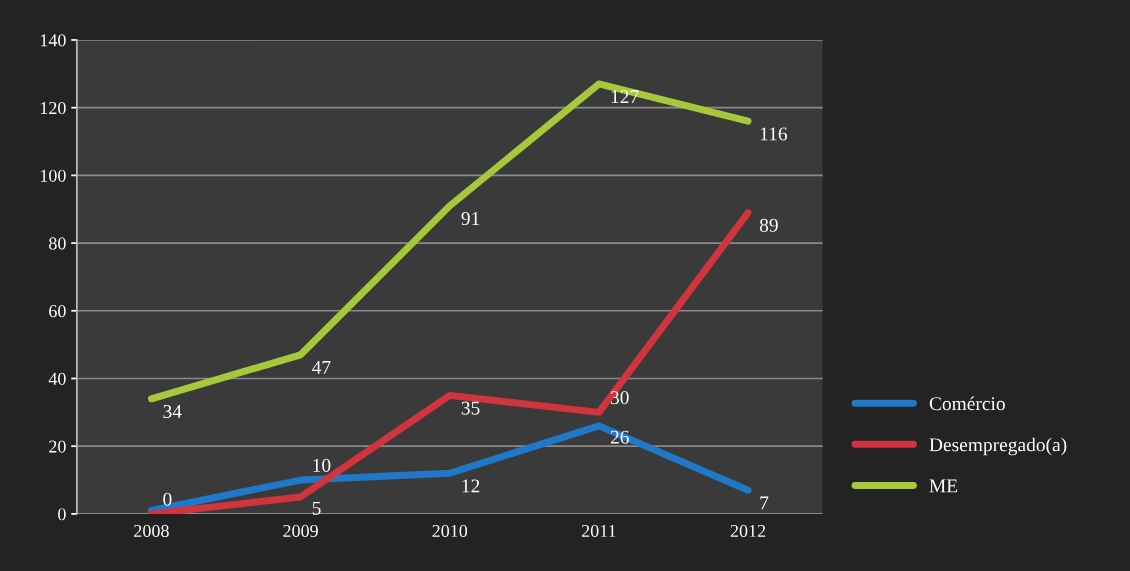  What do you see at coordinates (53, 108) in the screenshot?
I see `y-tick-label: 120` at bounding box center [53, 108].